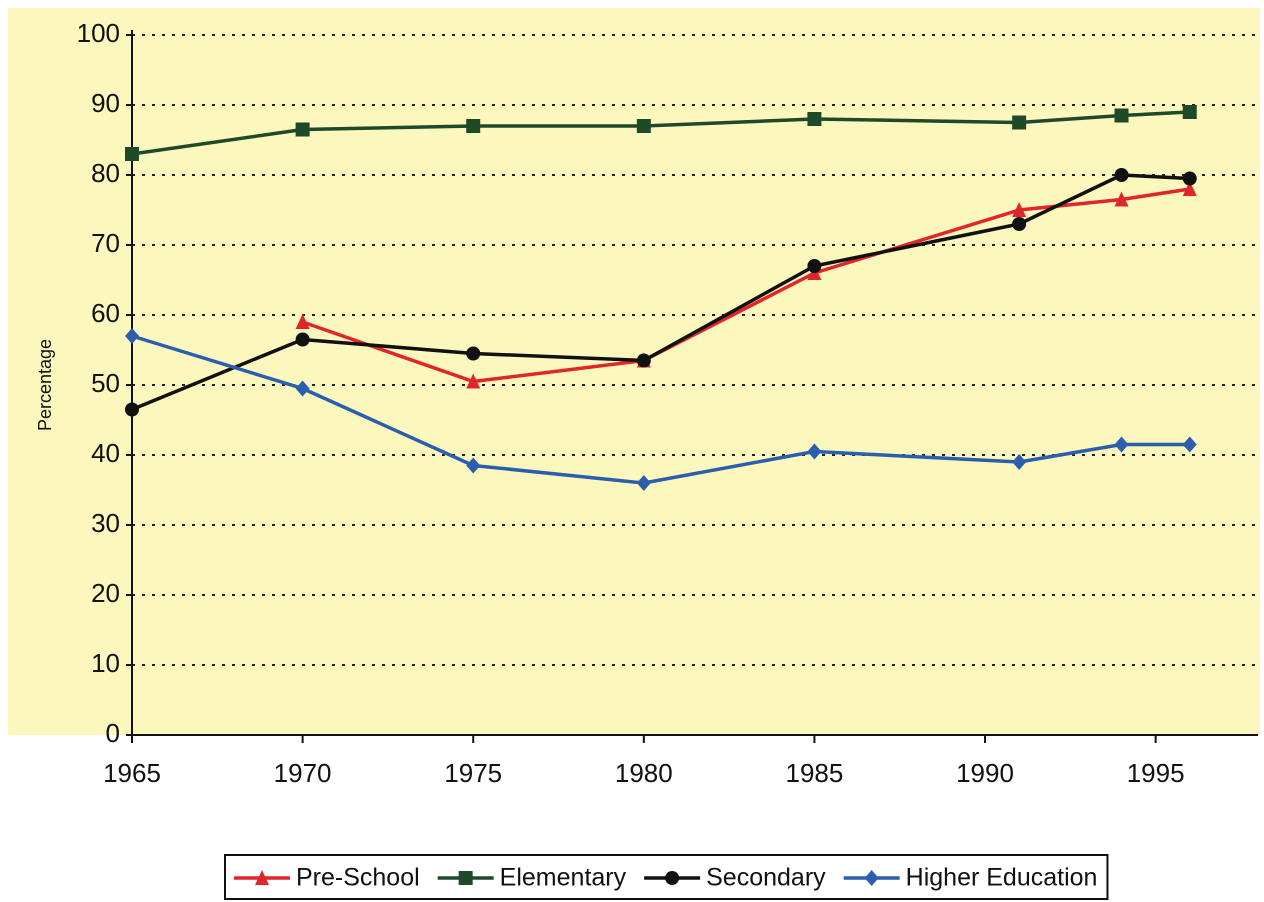  I want to click on x-tick-label: 1985, so click(815, 773).